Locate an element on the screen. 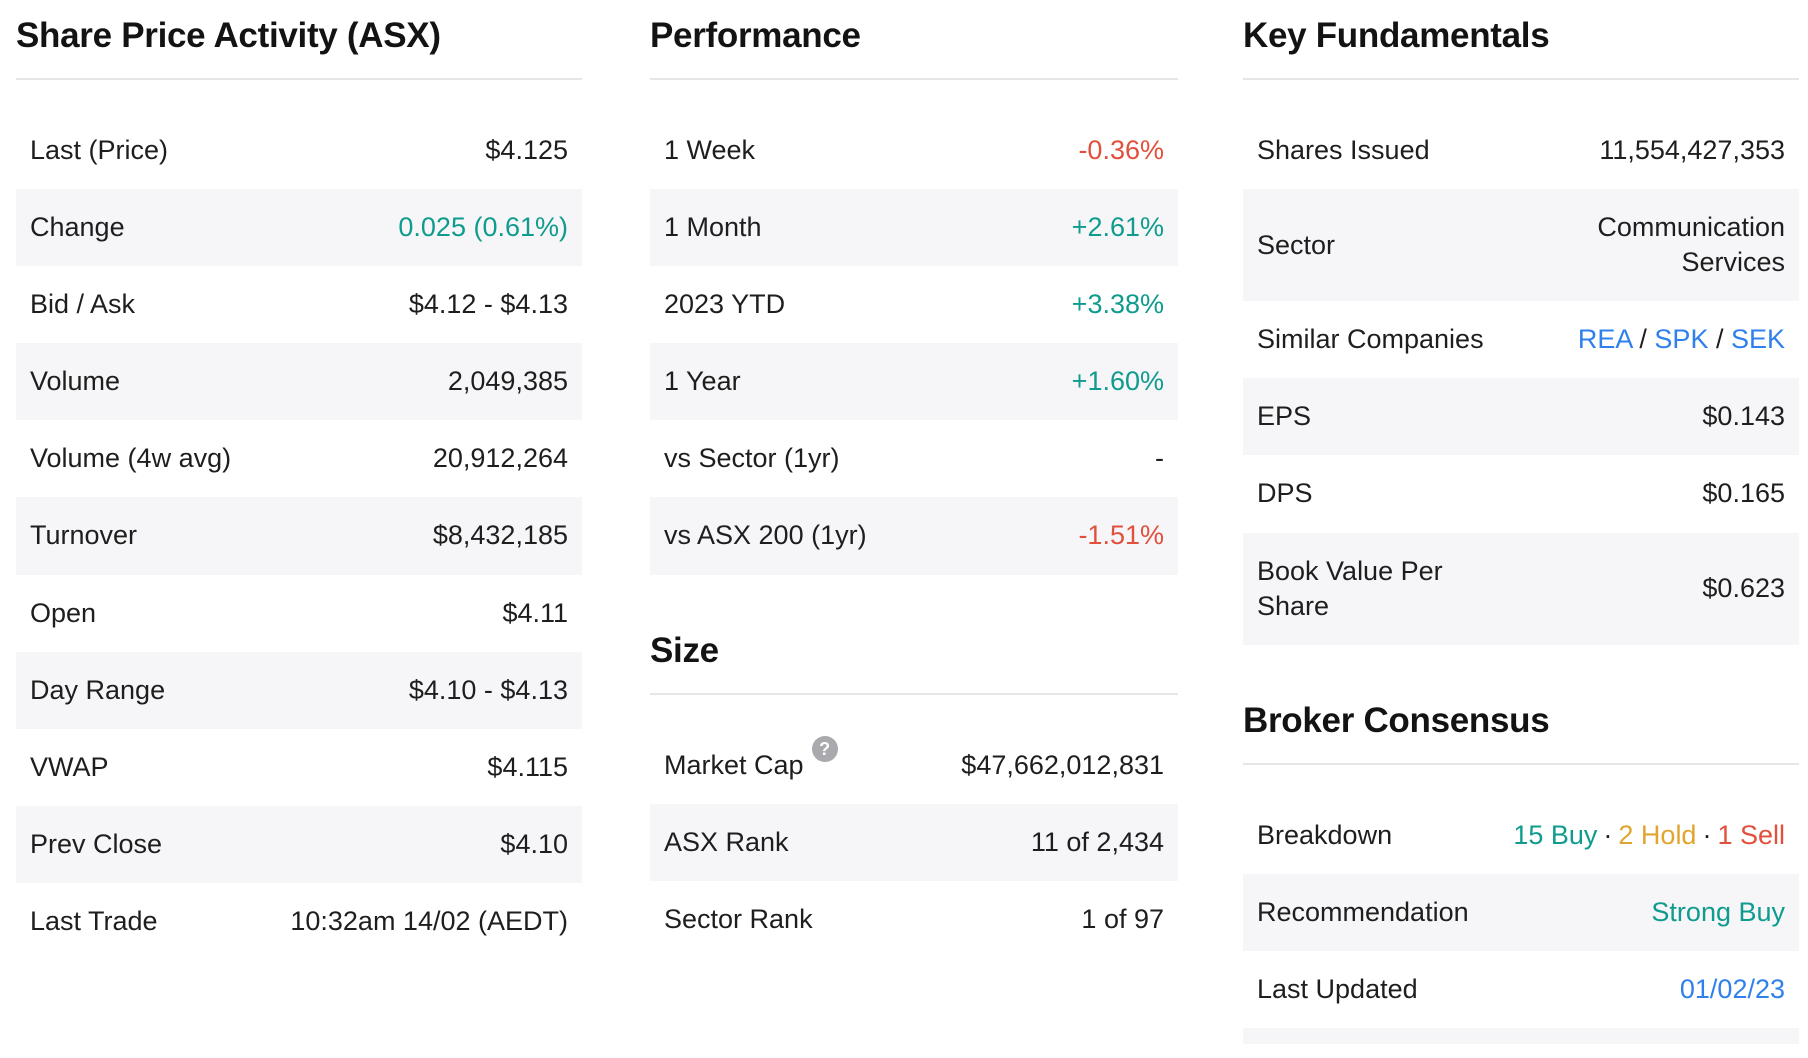  row-value: $4.10 - $4.13 is located at coordinates (488, 689).